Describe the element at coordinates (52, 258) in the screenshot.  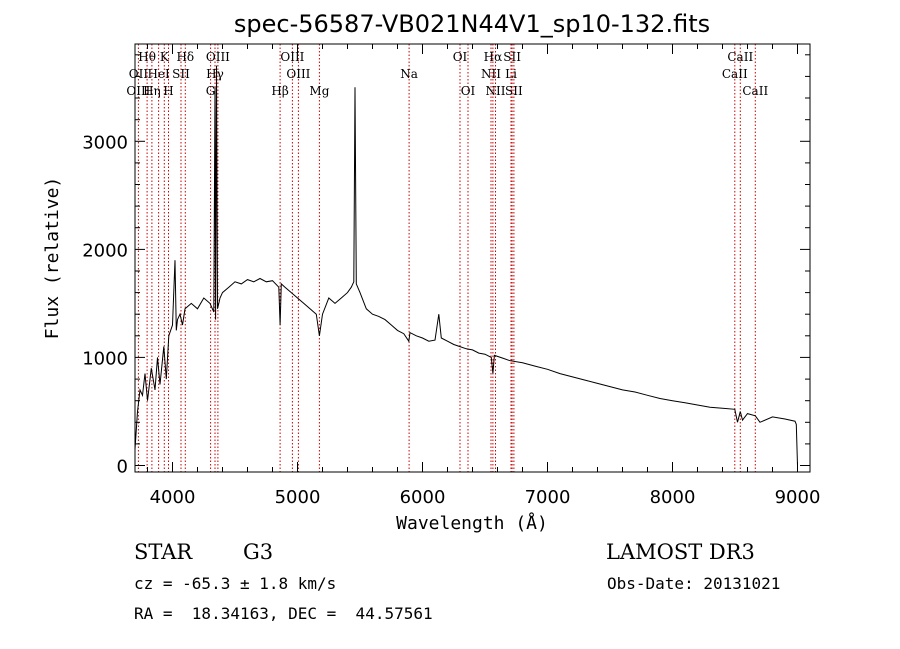
I see `y-axis-label: Flux (relative)` at that location.